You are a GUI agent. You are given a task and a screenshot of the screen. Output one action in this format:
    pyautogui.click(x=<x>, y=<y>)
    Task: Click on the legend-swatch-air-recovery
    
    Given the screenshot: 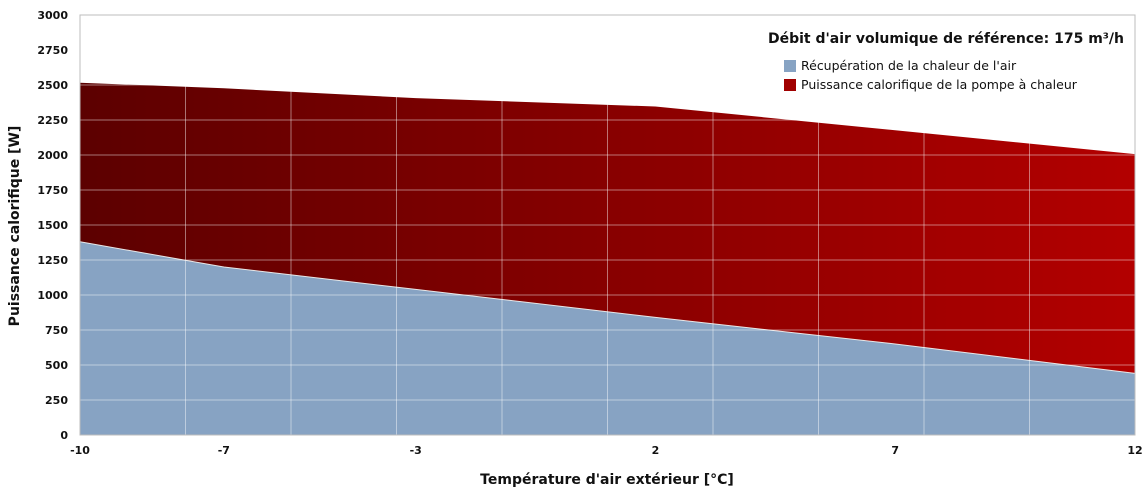 What is the action you would take?
    pyautogui.click(x=790, y=66)
    